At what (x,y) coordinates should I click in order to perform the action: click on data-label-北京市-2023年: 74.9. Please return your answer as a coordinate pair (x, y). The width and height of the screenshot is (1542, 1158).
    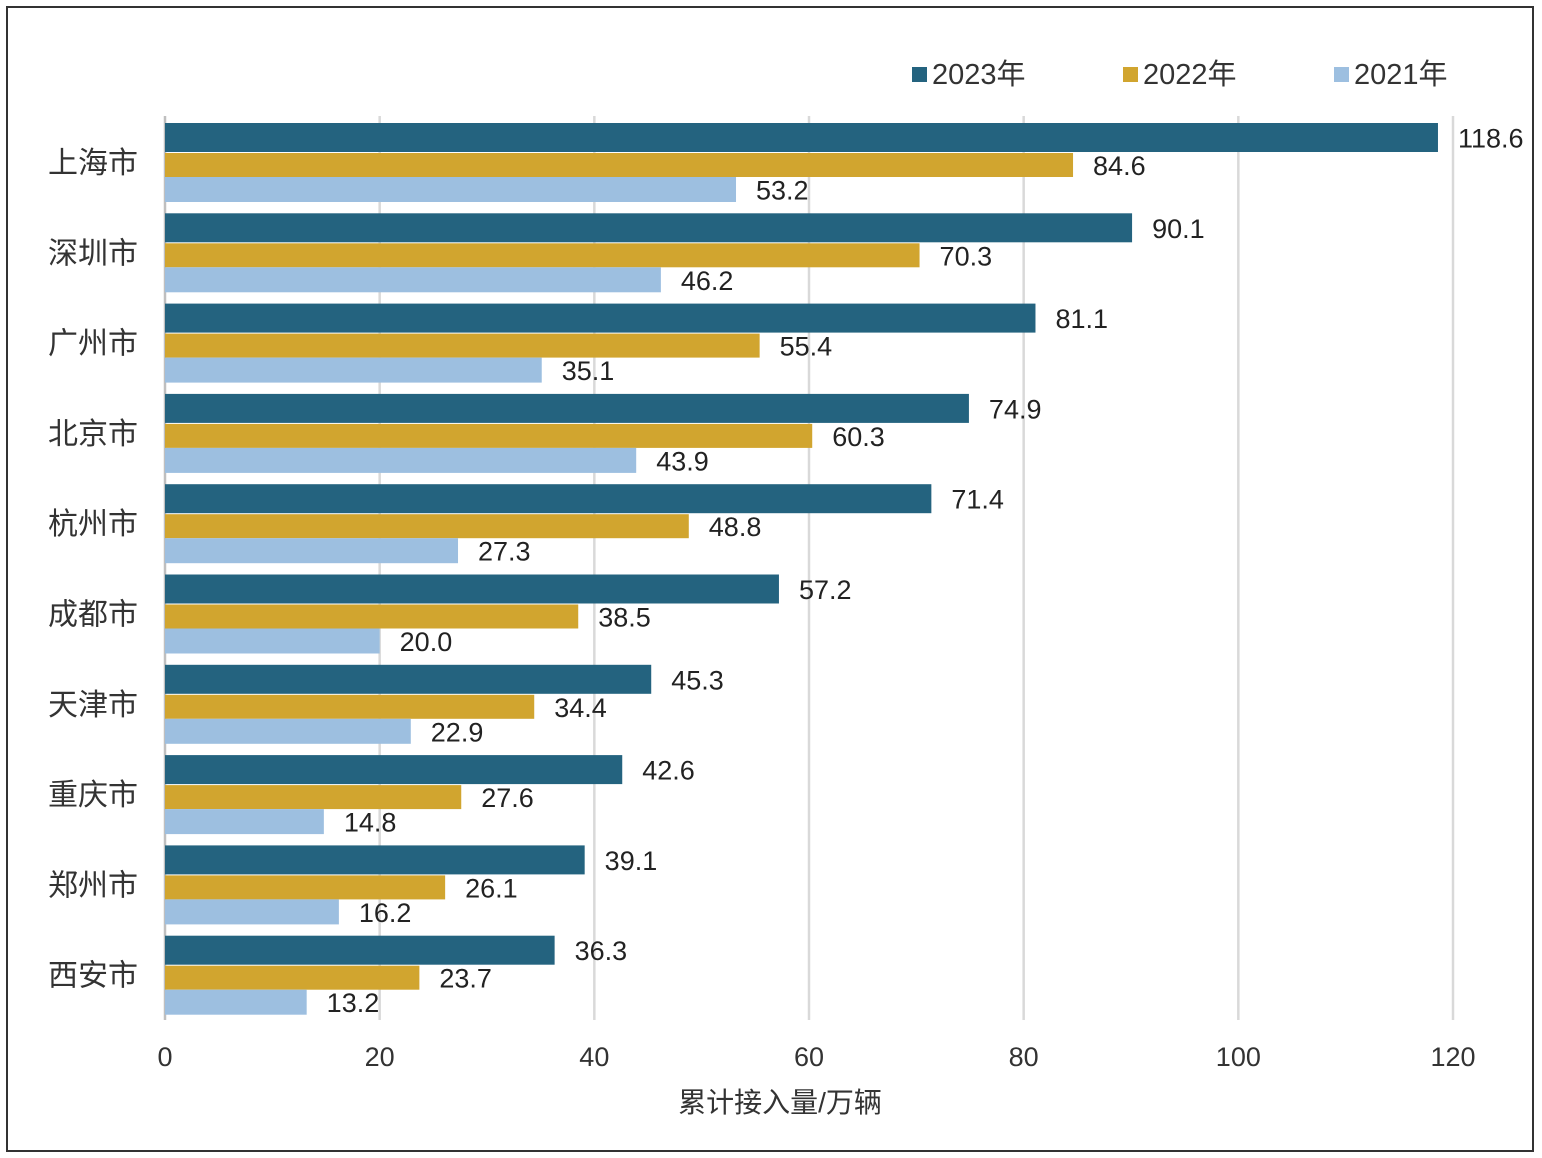
    Looking at the image, I should click on (1015, 409).